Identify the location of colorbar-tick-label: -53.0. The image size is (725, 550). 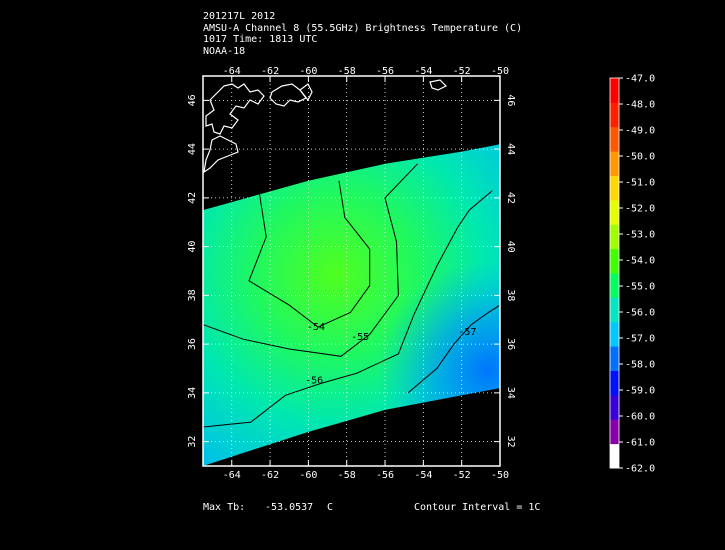
(640, 235).